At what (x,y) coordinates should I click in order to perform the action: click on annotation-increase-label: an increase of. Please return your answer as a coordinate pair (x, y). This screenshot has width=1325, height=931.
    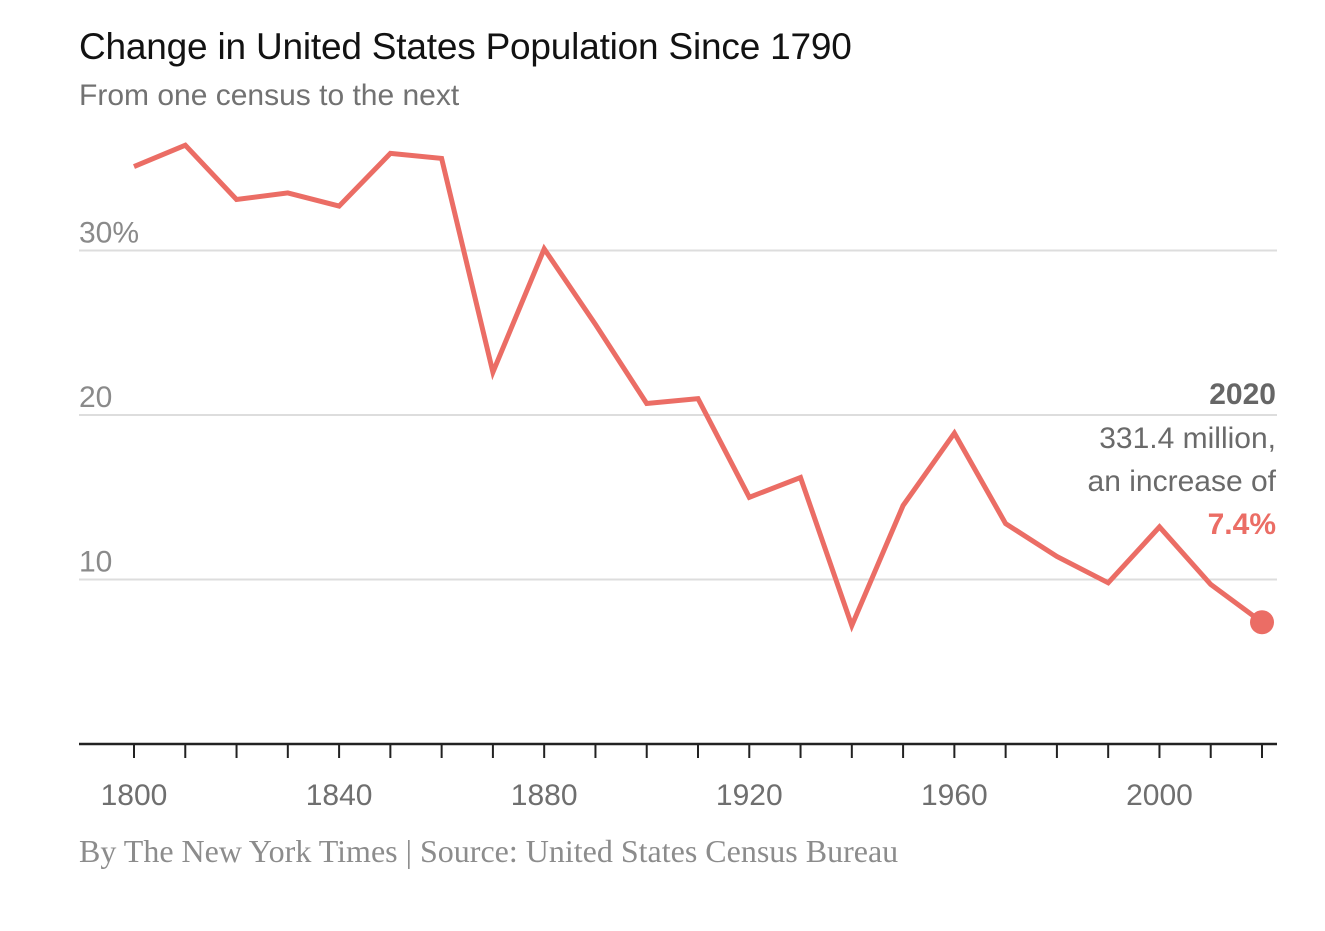
    Looking at the image, I should click on (1182, 481).